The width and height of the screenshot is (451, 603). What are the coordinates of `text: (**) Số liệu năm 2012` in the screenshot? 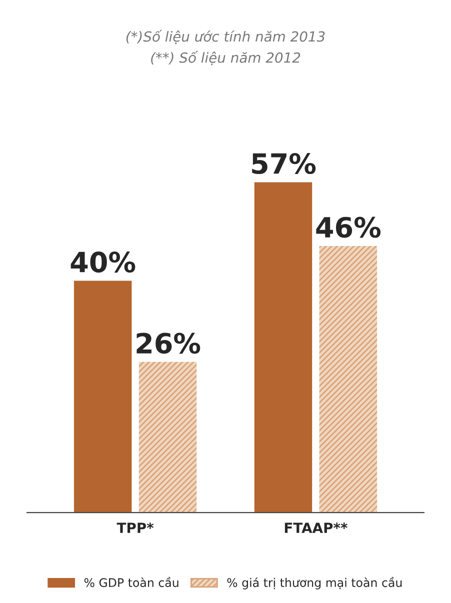 It's located at (225, 58).